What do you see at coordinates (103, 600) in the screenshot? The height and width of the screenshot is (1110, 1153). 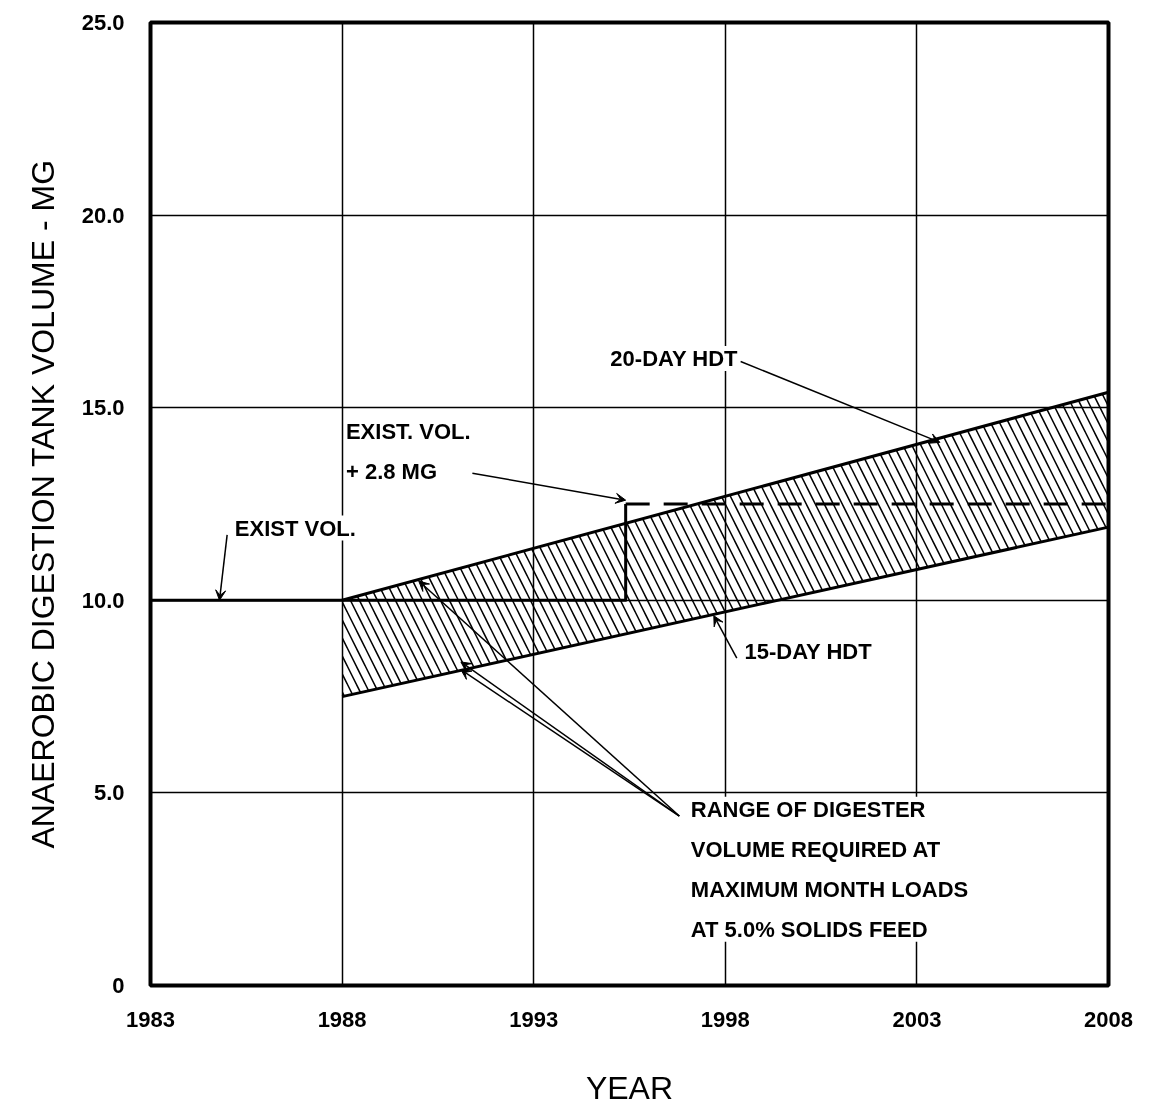 I see `y-tick-label: 10.0` at bounding box center [103, 600].